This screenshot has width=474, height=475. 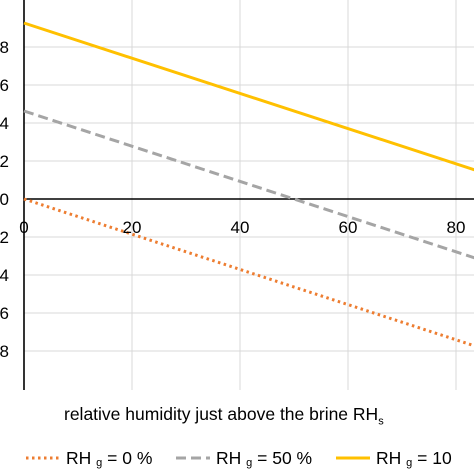 I want to click on legend-label: RH g = 10, so click(x=414, y=458).